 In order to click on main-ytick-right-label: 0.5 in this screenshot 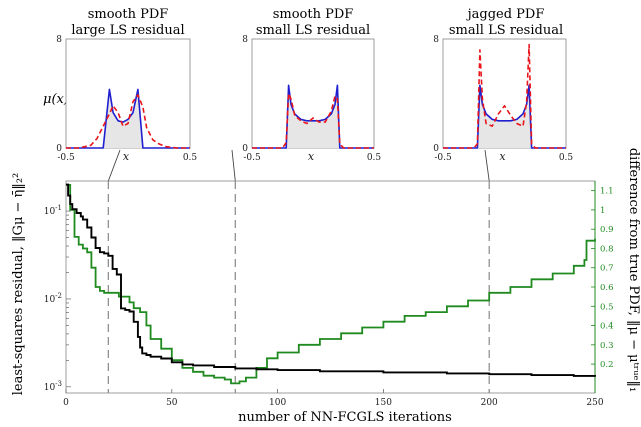, I will do `click(607, 307)`.